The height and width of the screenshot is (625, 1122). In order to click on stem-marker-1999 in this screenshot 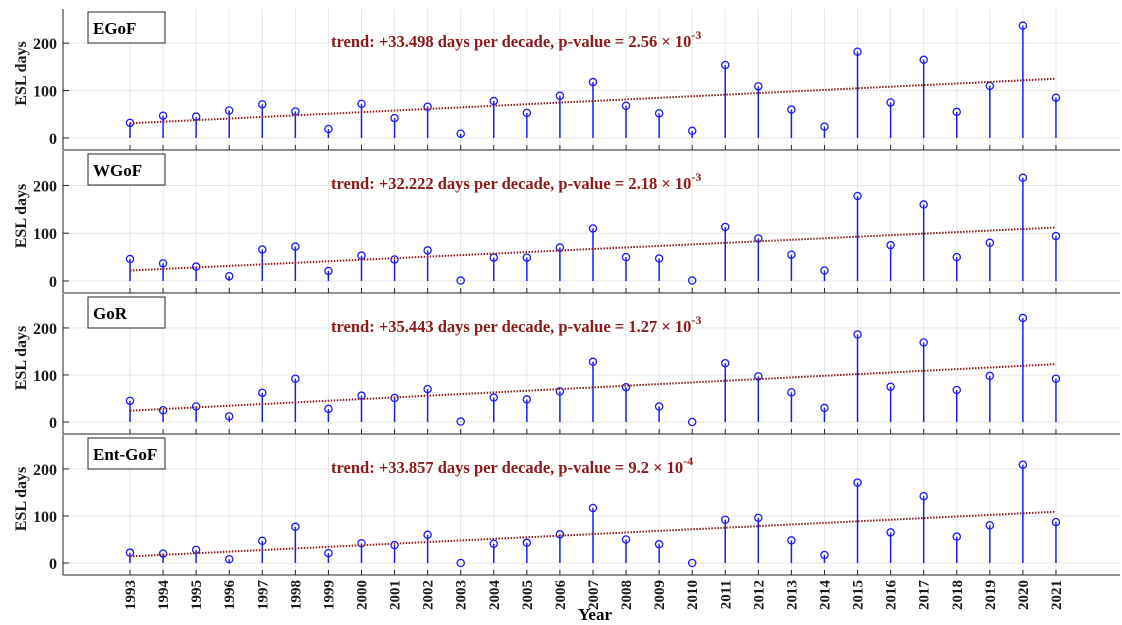, I will do `click(328, 409)`.